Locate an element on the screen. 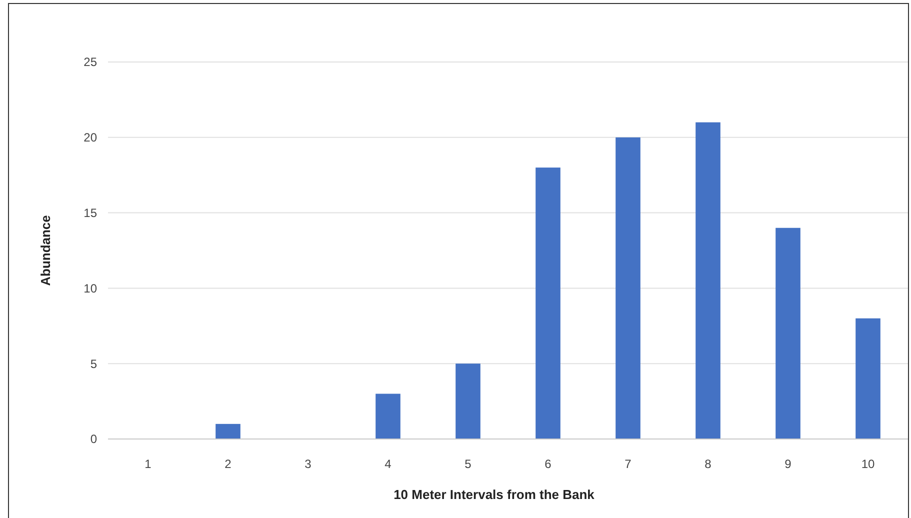  x-tick-label: 9 is located at coordinates (788, 464).